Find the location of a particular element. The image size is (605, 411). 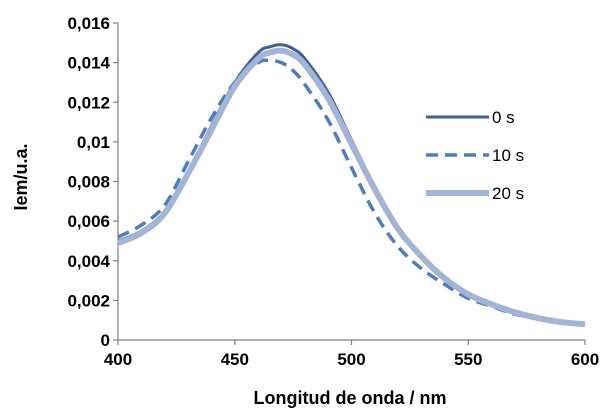

legend-label-2: 20 s is located at coordinates (508, 193).